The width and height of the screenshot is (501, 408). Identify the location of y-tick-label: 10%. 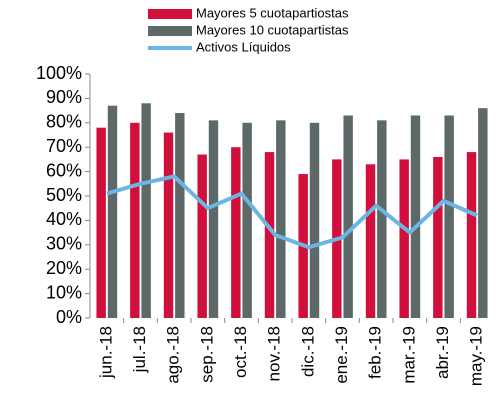
(64, 292).